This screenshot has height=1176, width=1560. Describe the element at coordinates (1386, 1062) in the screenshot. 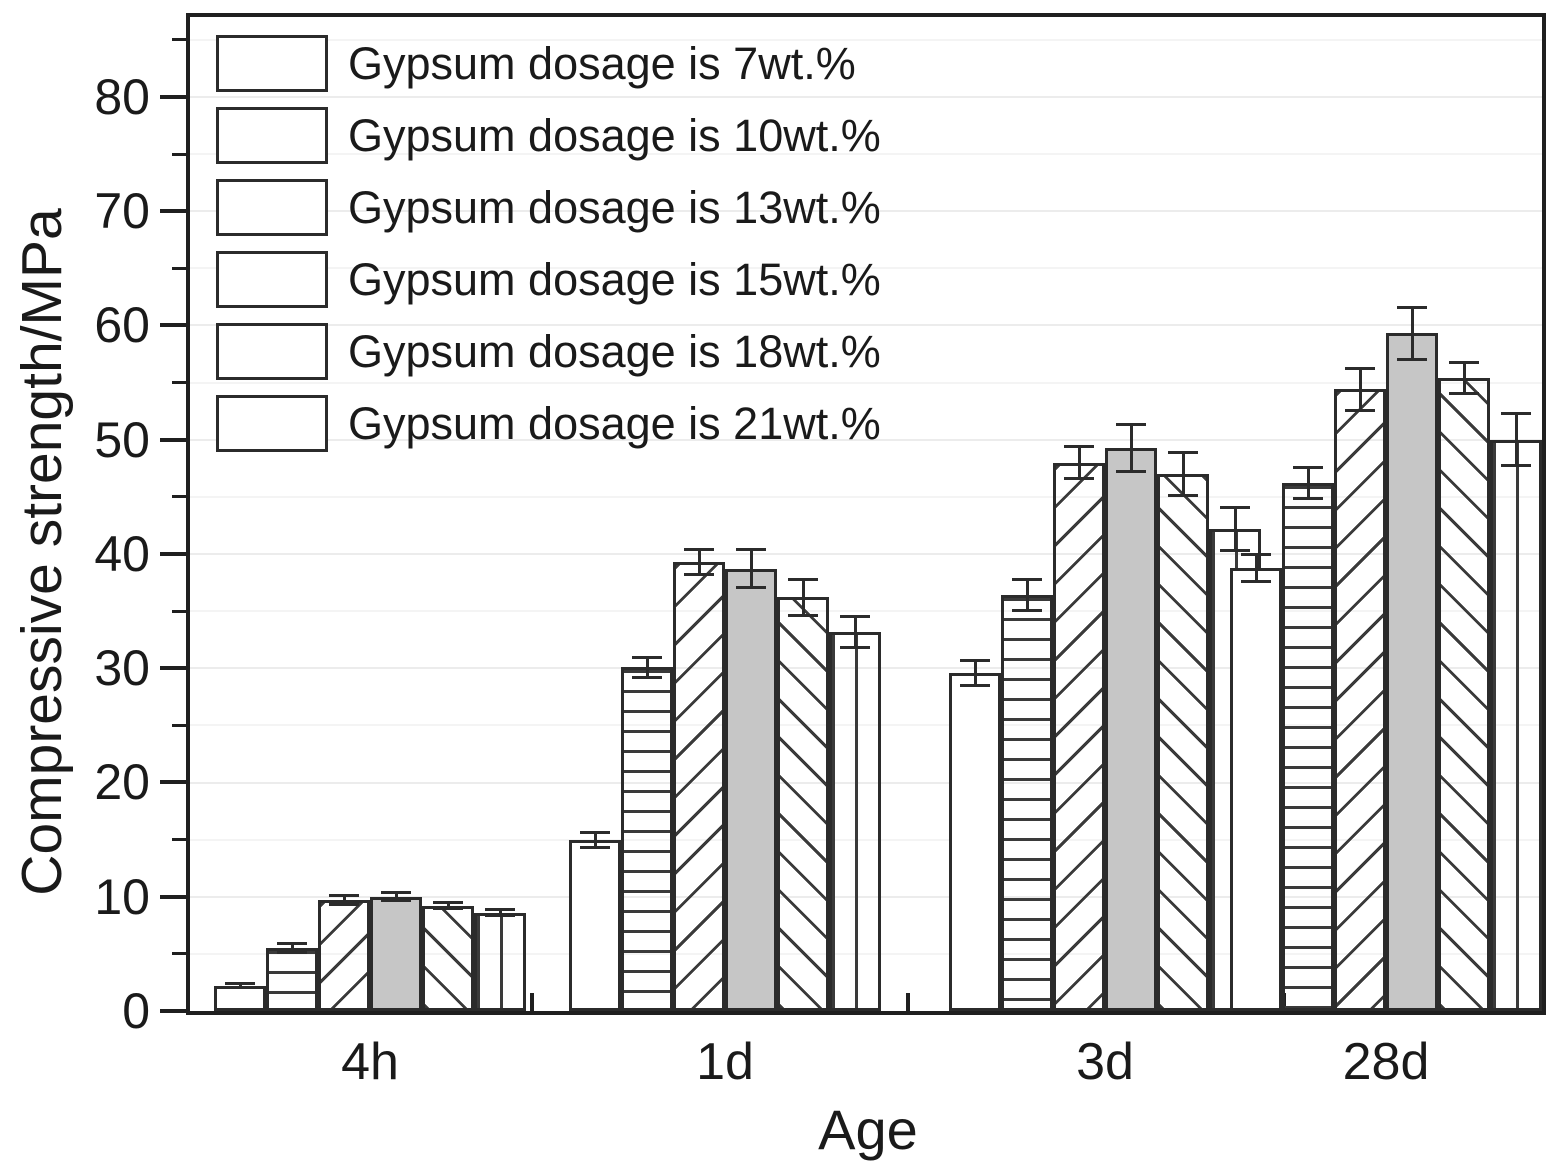

I see `x-tick-label-28d: 28d` at that location.